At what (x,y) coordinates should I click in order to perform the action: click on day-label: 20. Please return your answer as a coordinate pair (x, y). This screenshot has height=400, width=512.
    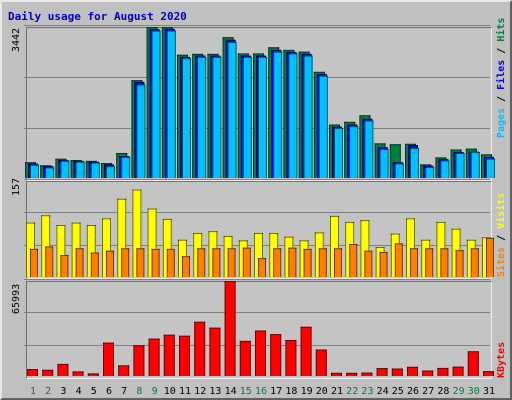
    Looking at the image, I should click on (322, 391).